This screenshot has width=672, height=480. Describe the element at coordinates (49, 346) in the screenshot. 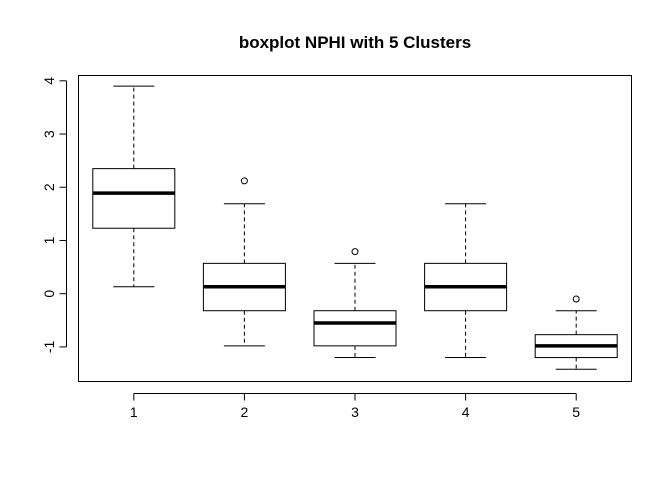

I see `y-tick-label: -1` at that location.